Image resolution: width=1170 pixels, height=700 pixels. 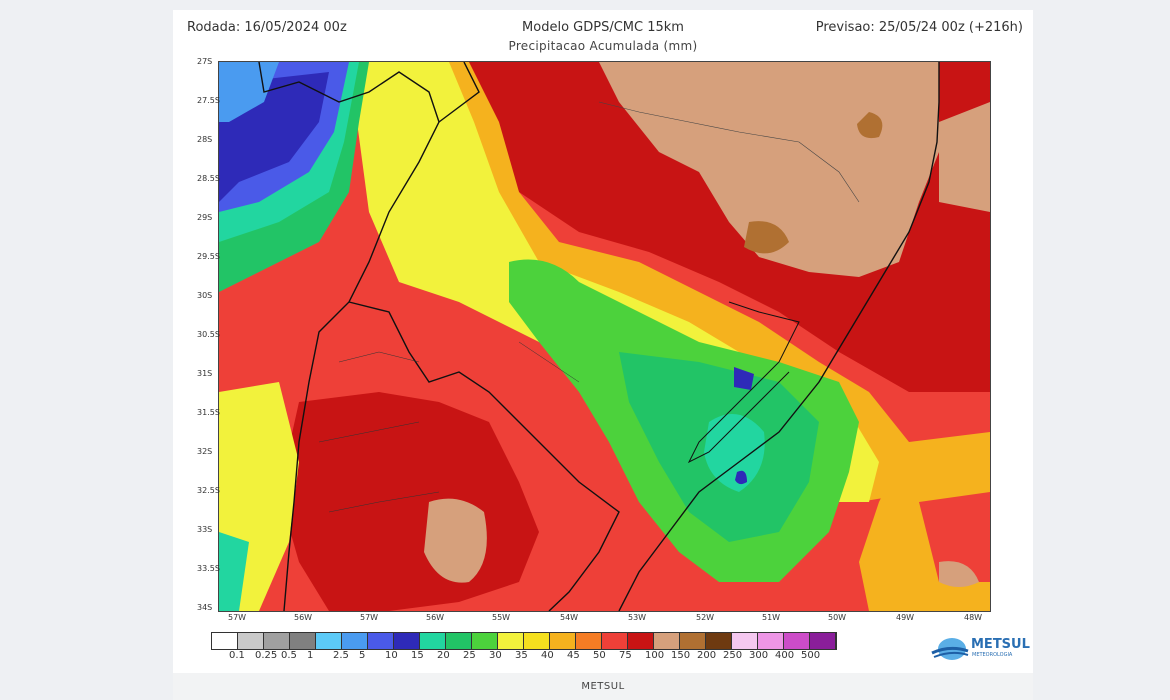 What do you see at coordinates (1000, 644) in the screenshot?
I see `logo-name: METSUL` at bounding box center [1000, 644].